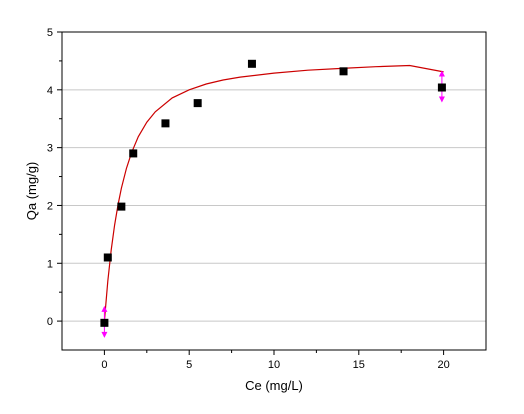 This screenshot has height=414, width=524. Describe the element at coordinates (50, 322) in the screenshot. I see `y-tick-label: 0` at that location.